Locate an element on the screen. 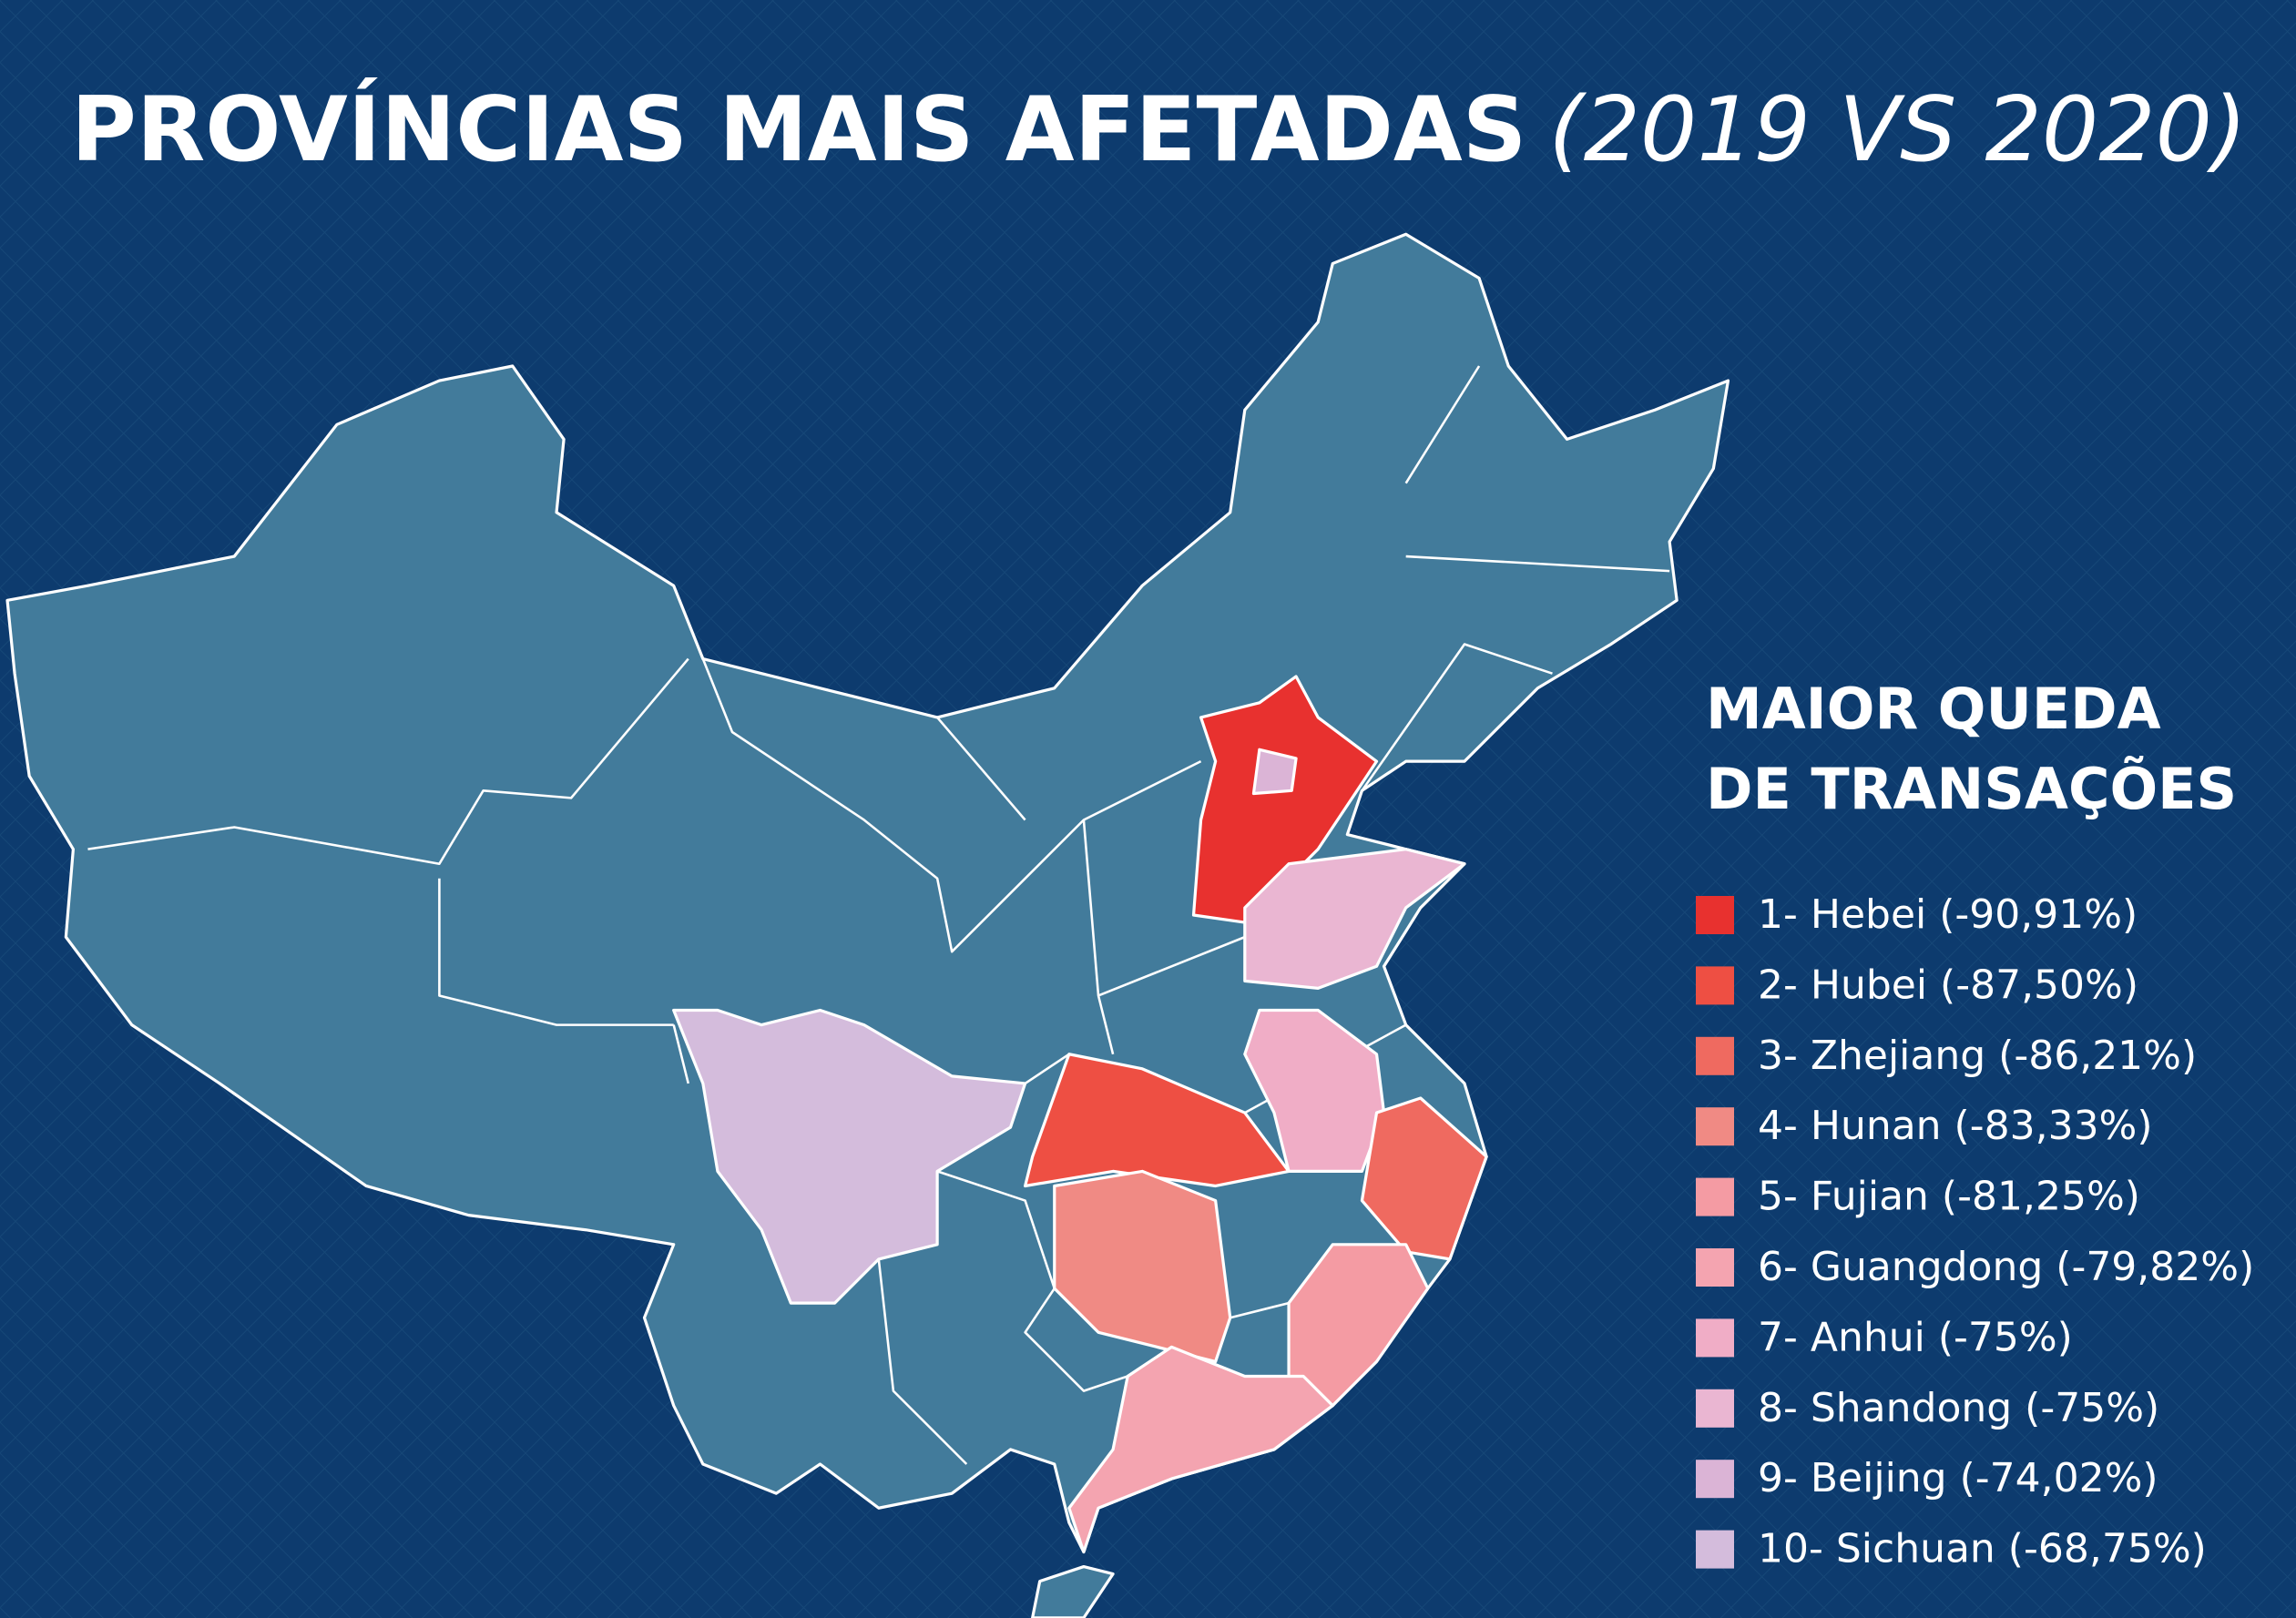 This screenshot has width=2296, height=1618. legend-title: MAIOR QUEDA is located at coordinates (1933, 709).